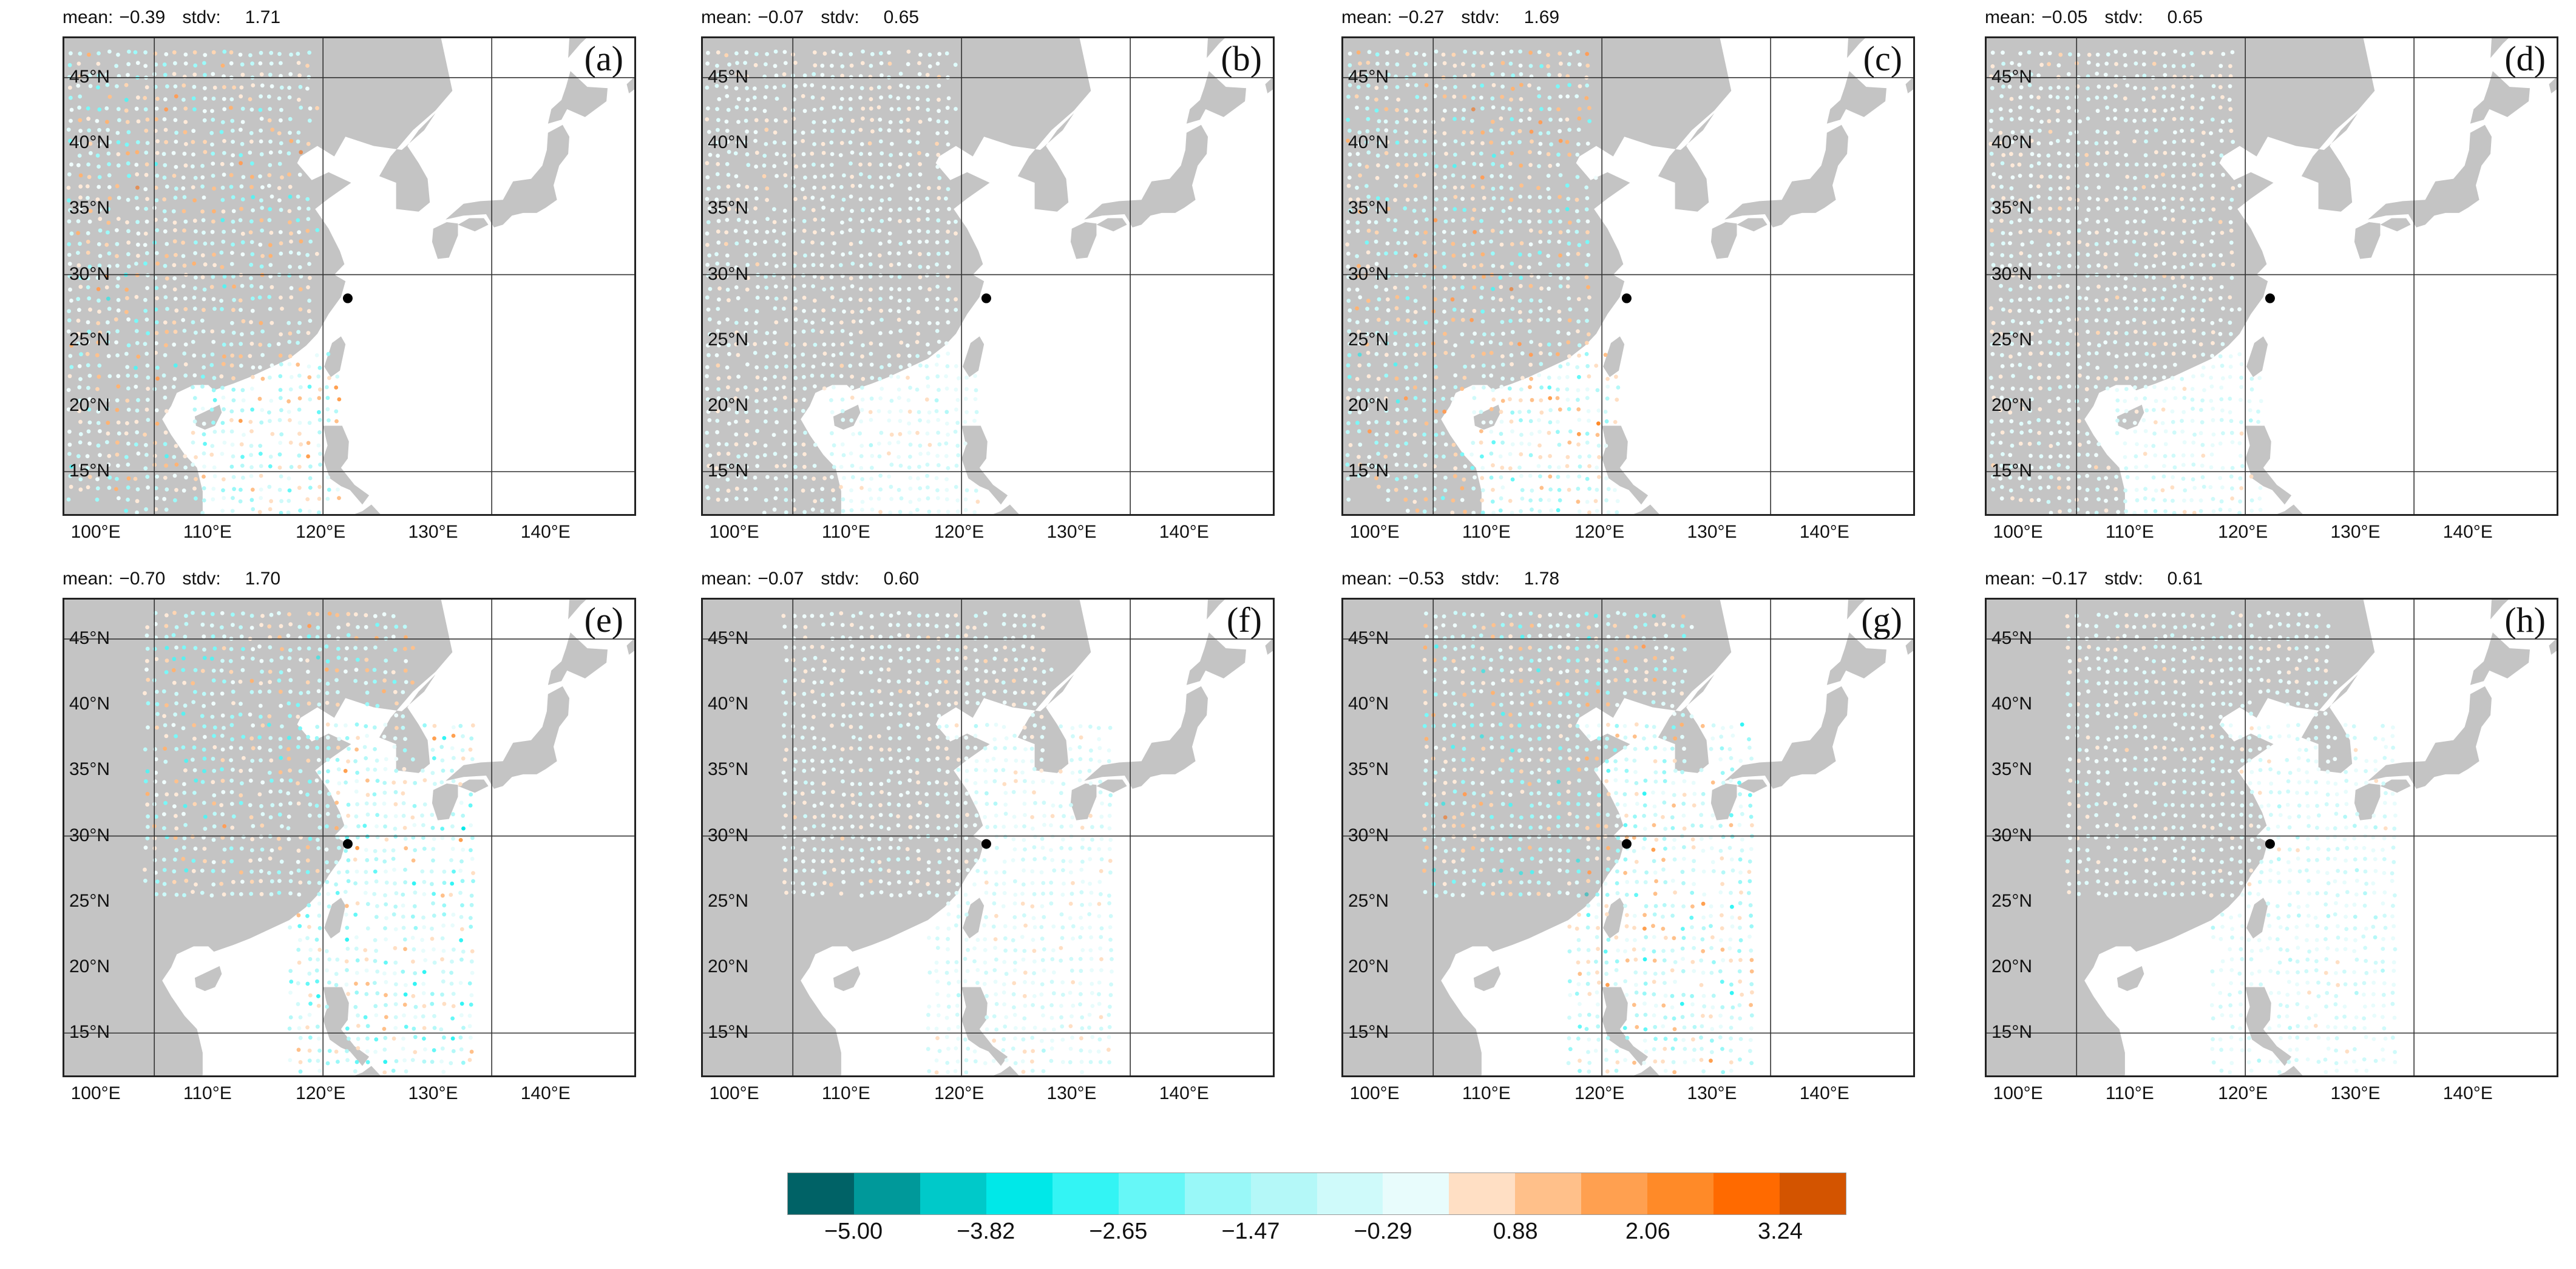 The image size is (2576, 1269). What do you see at coordinates (89, 406) in the screenshot?
I see `latitude-label: 20°N` at bounding box center [89, 406].